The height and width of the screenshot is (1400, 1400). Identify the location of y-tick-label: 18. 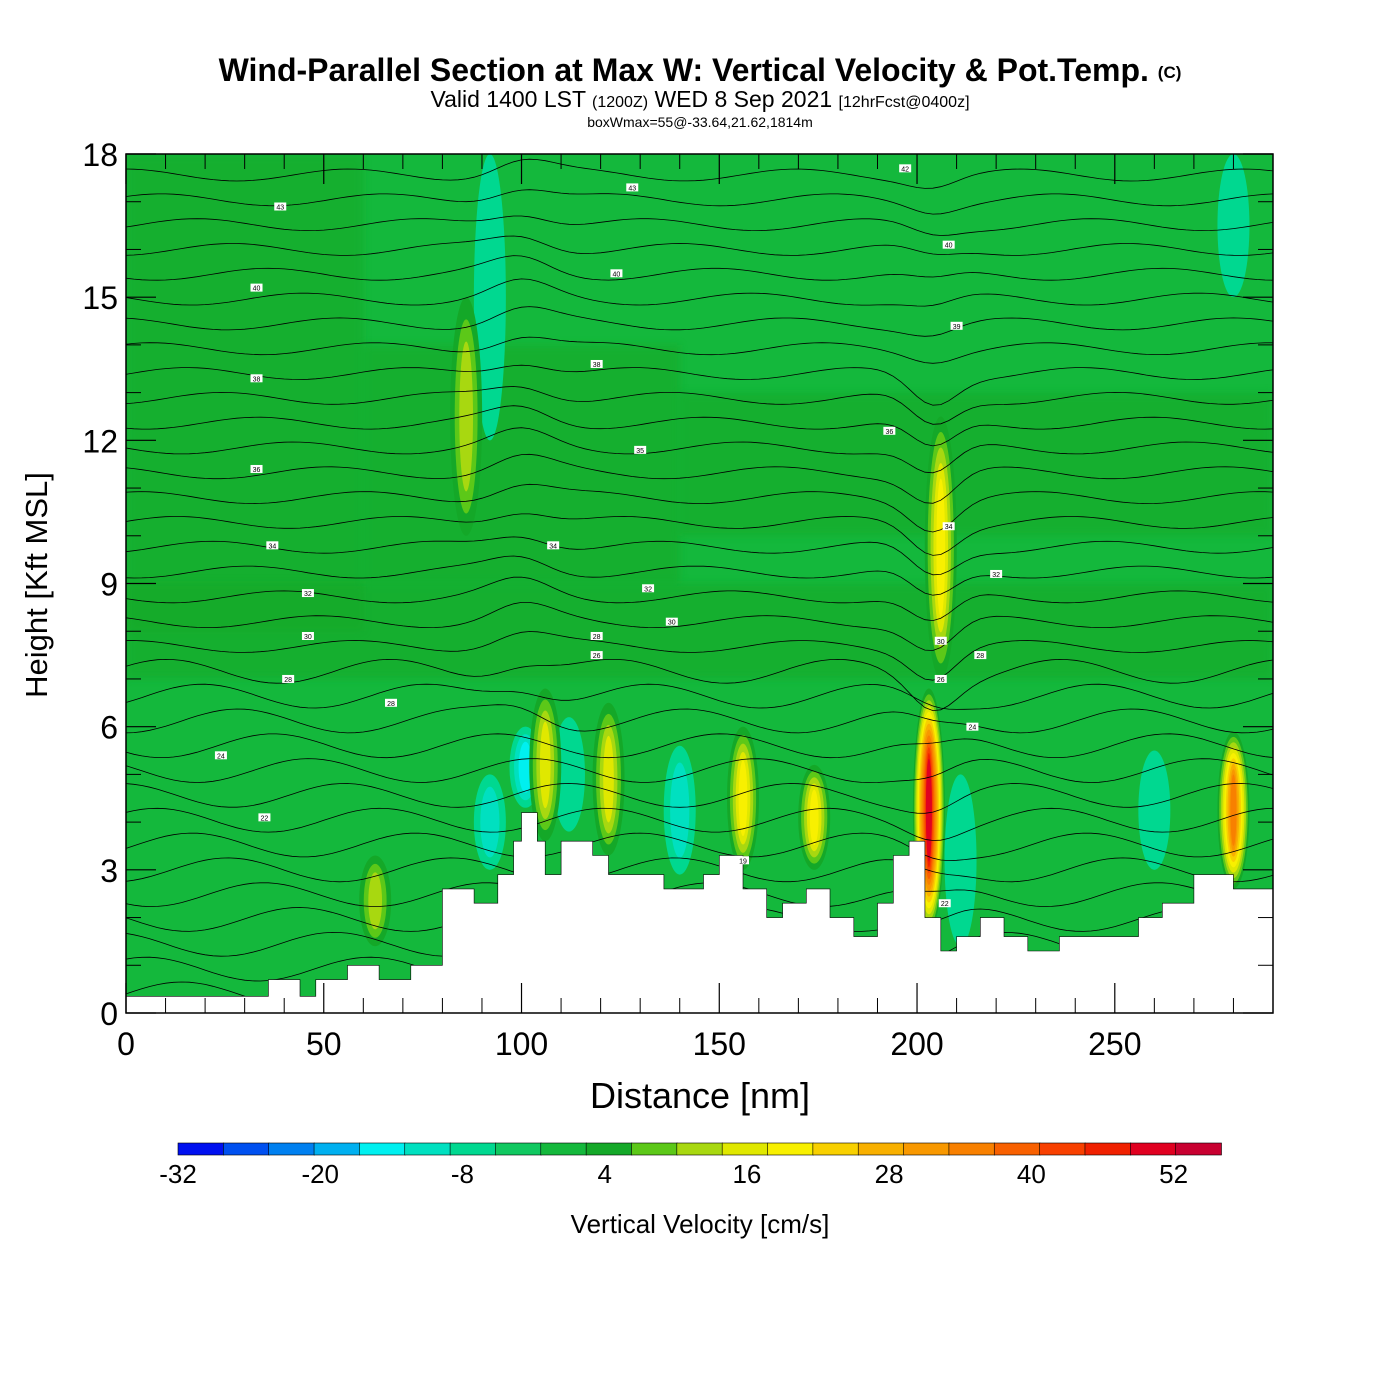
(100, 155).